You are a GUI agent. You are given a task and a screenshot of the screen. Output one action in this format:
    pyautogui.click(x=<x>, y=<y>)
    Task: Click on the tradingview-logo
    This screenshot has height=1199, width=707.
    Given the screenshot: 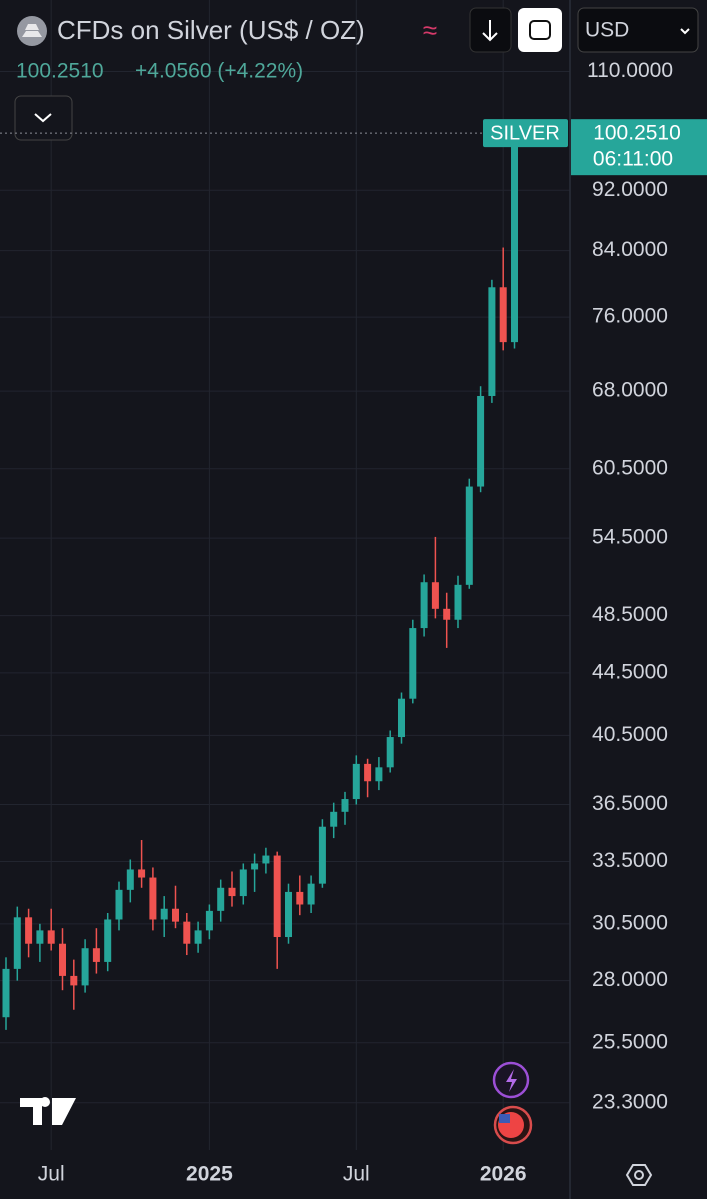 What is the action you would take?
    pyautogui.click(x=48, y=1111)
    